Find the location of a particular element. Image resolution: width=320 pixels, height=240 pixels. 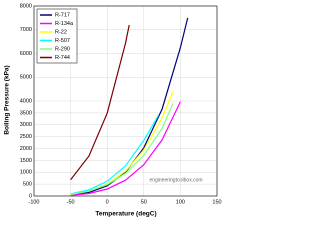

y-tick-label: 500 is located at coordinates (27, 185).